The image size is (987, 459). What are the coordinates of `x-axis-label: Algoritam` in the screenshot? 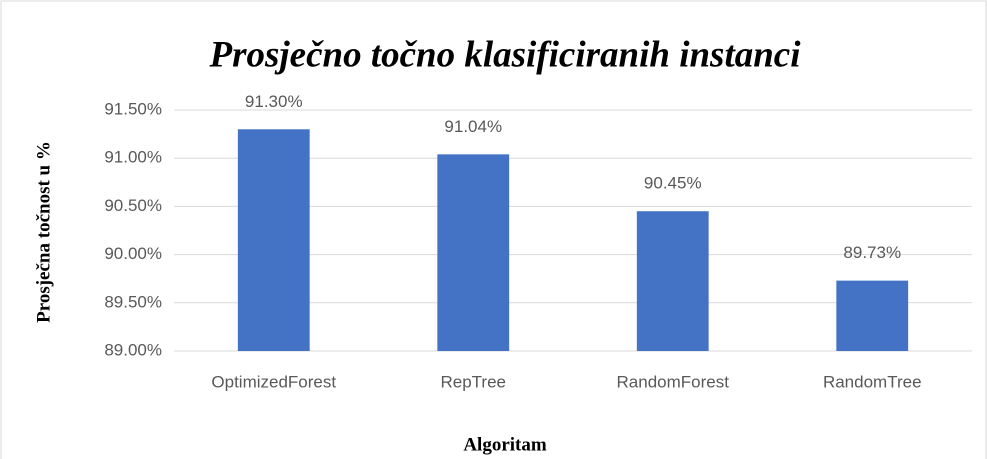 It's located at (505, 444).